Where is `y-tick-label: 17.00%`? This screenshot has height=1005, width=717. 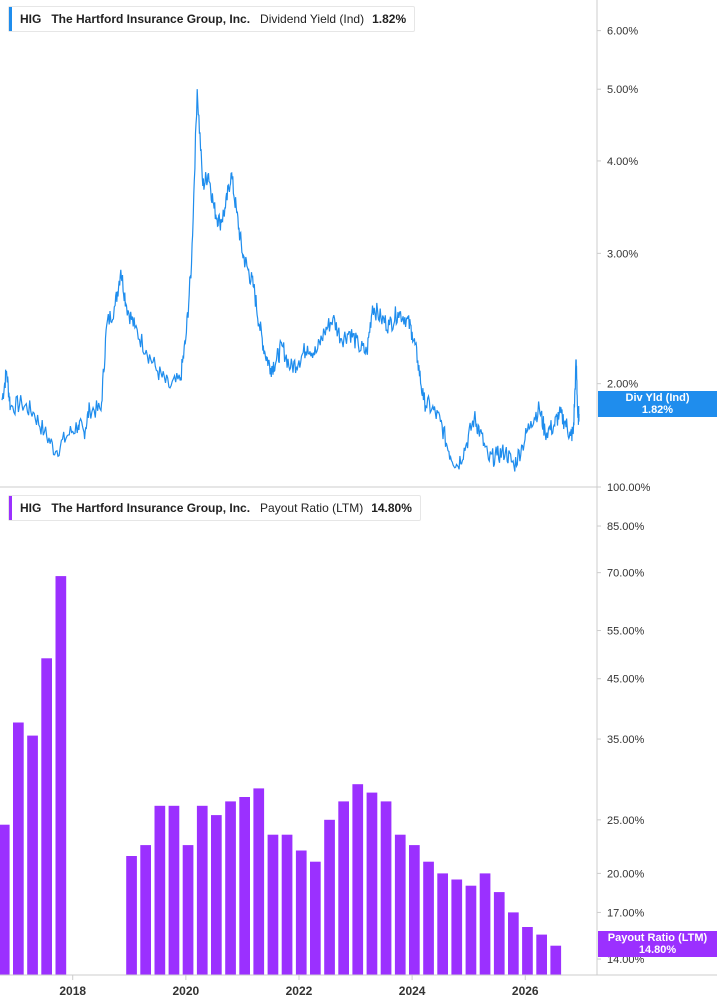 y-tick-label: 17.00% is located at coordinates (626, 913).